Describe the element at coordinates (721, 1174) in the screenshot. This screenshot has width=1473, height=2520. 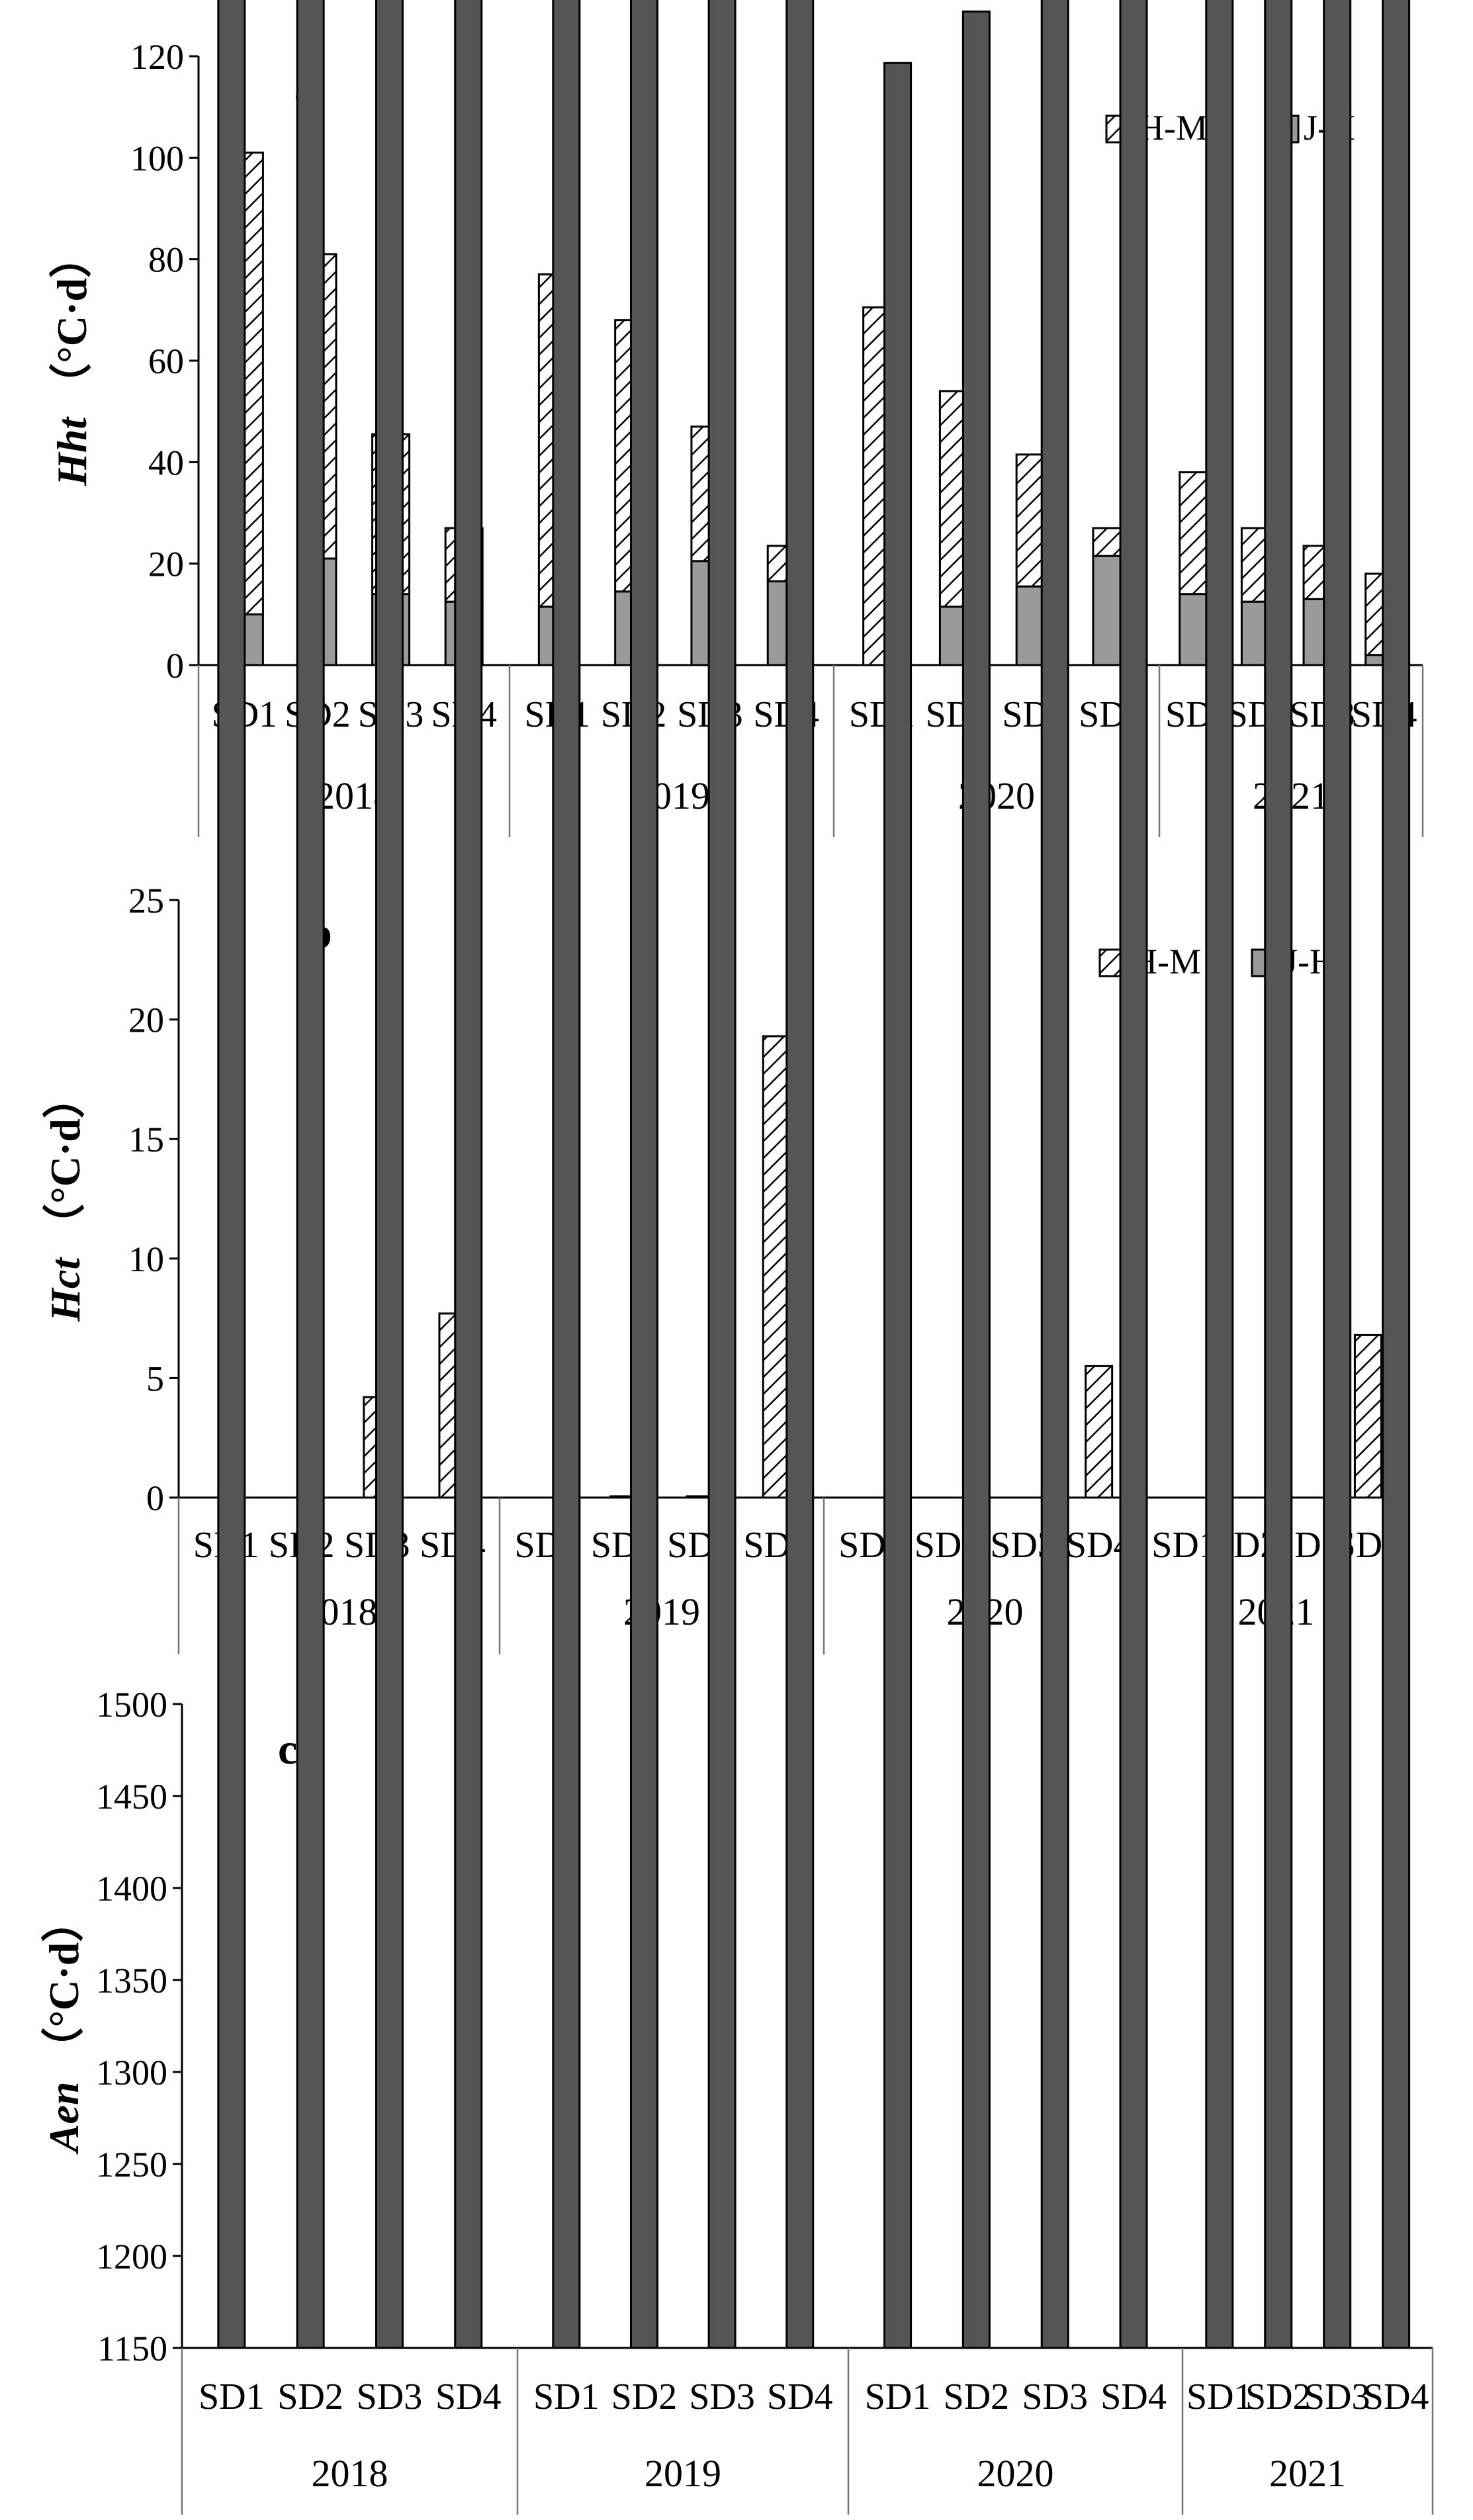
I see `bar-aen-2019-sd3` at that location.